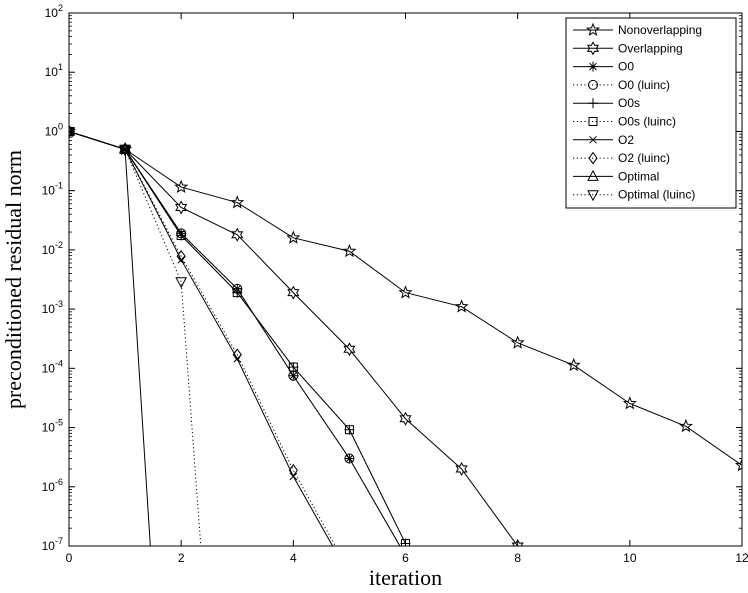 Image resolution: width=748 pixels, height=593 pixels. Describe the element at coordinates (52, 366) in the screenshot. I see `y-tick-label: 10⁻⁴` at that location.